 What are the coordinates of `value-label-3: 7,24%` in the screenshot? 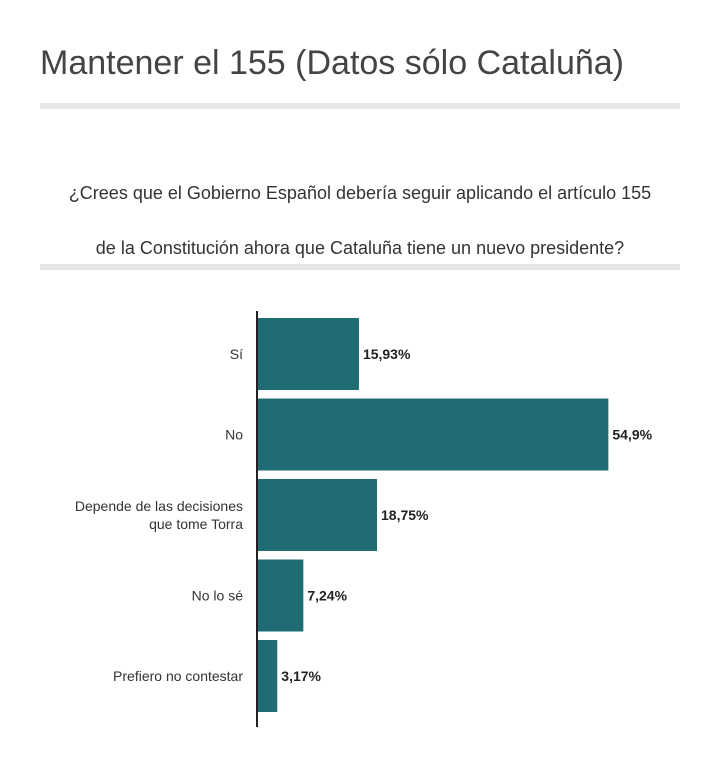 It's located at (327, 596).